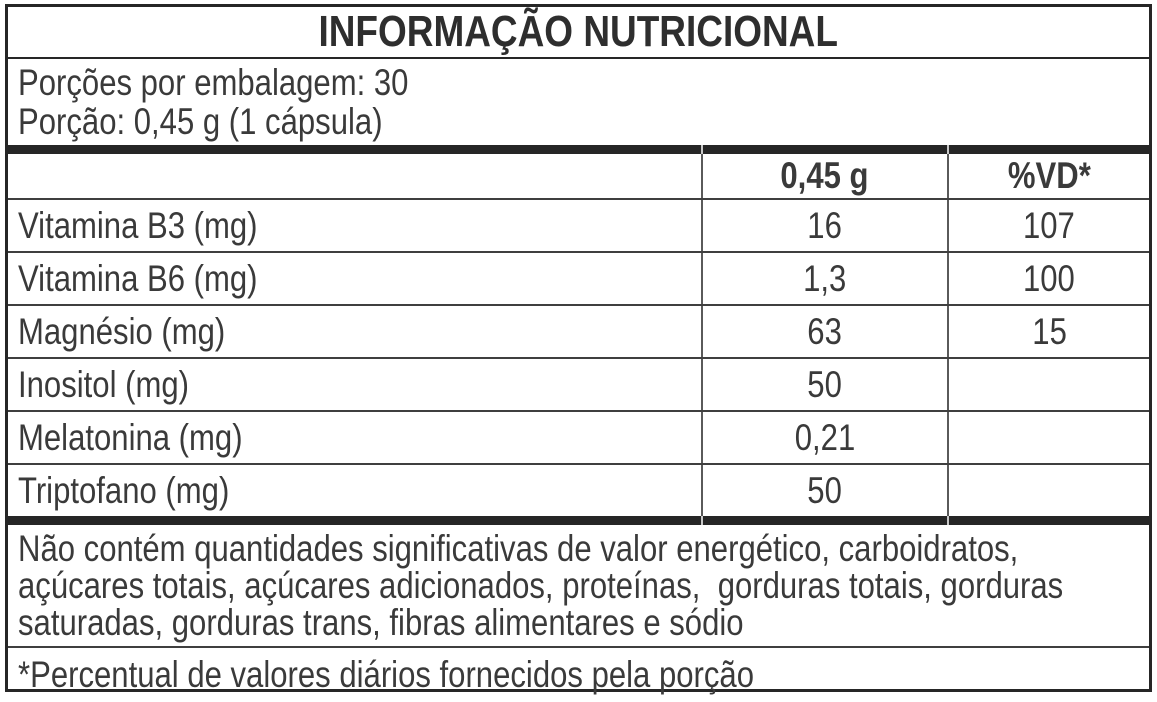 Image resolution: width=1157 pixels, height=702 pixels. I want to click on nutrient-dv: 15, so click(1048, 332).